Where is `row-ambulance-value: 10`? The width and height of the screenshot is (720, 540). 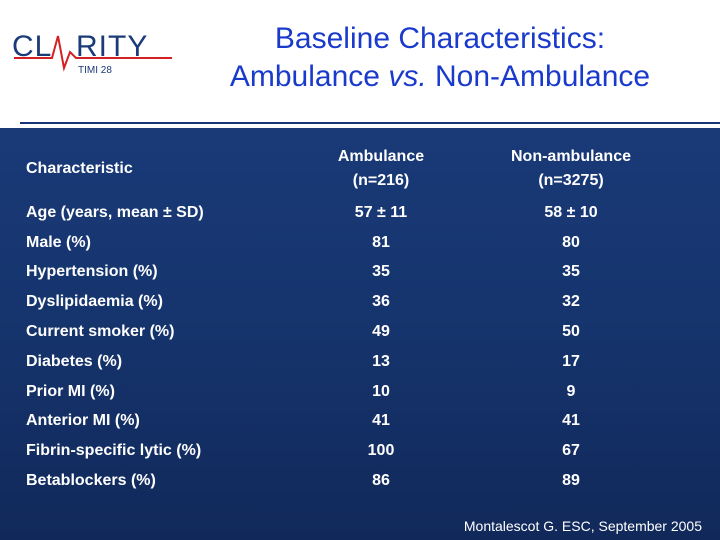 row-ambulance-value: 10 is located at coordinates (381, 391).